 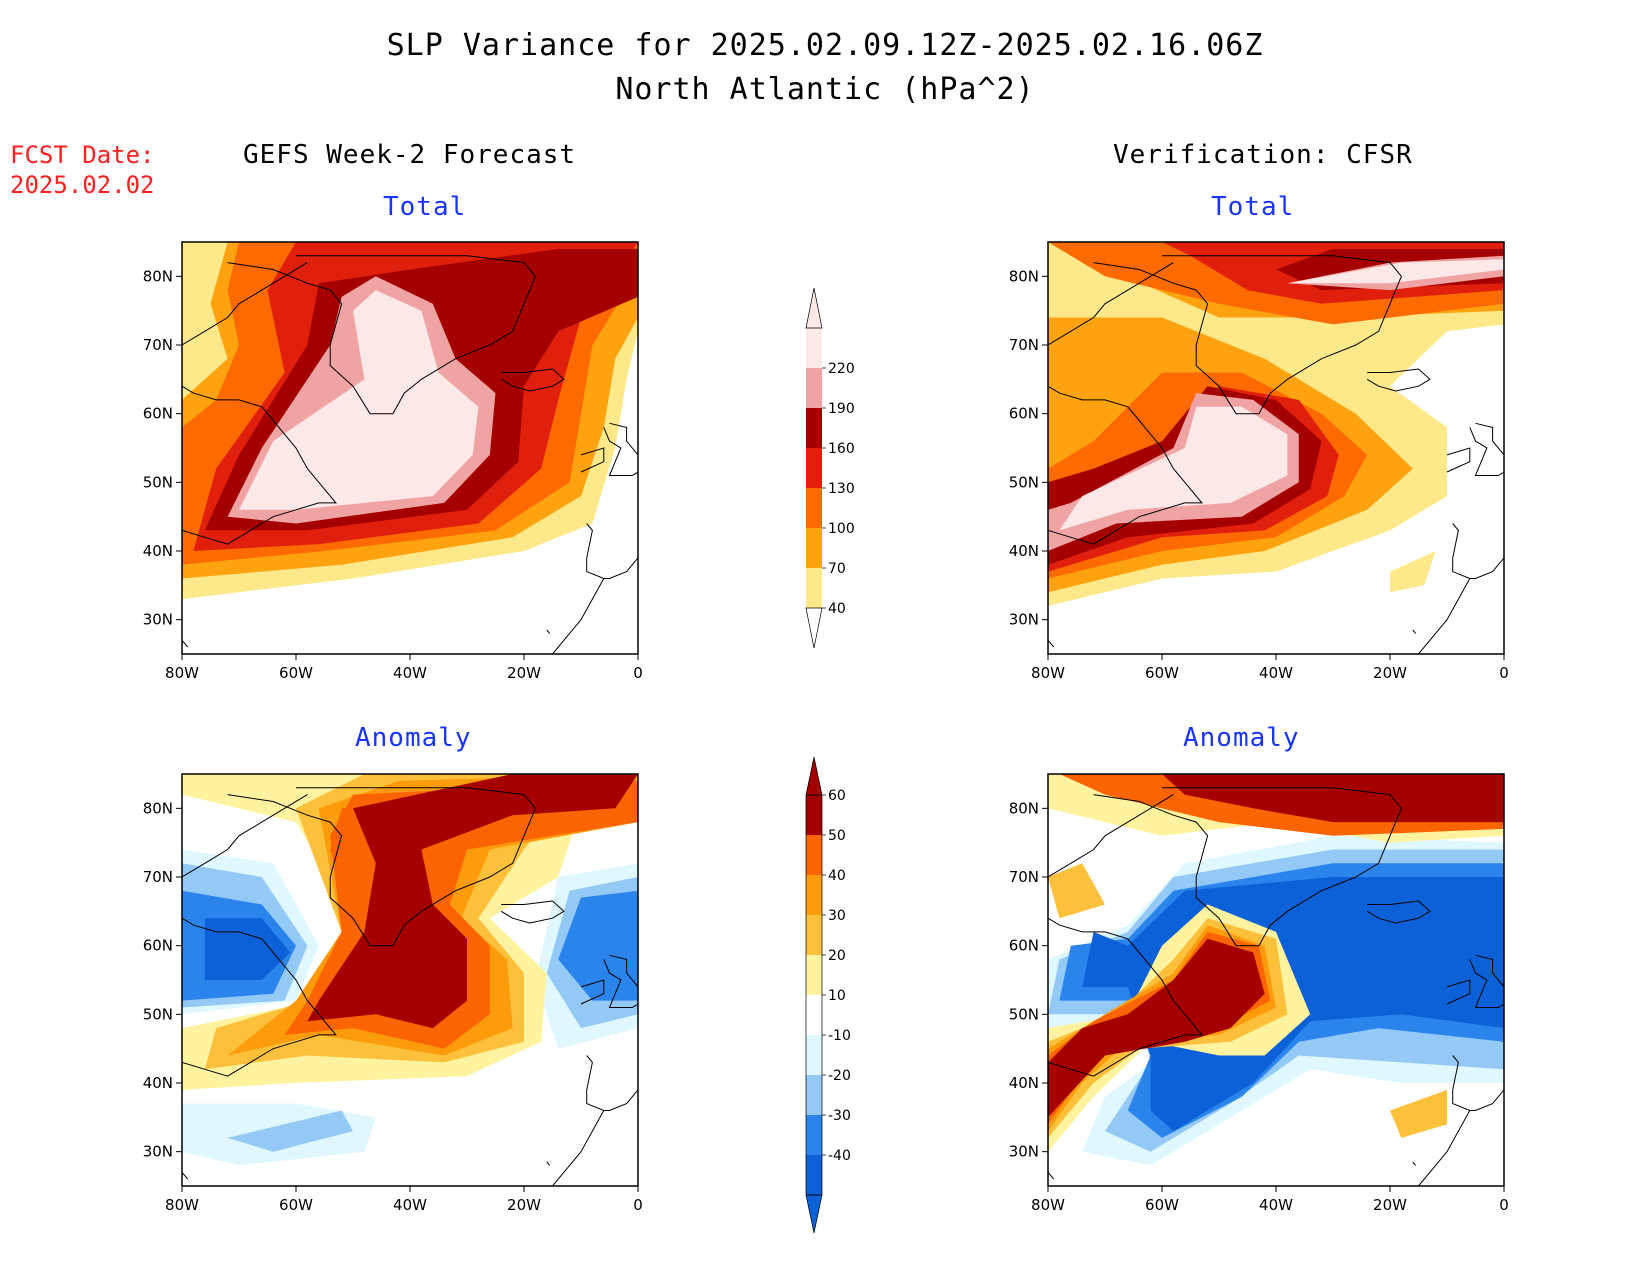 What do you see at coordinates (828, 995) in the screenshot?
I see `anomaly-colorbar: -40 -30 -20 -10 10 20 30 40 50 60` at bounding box center [828, 995].